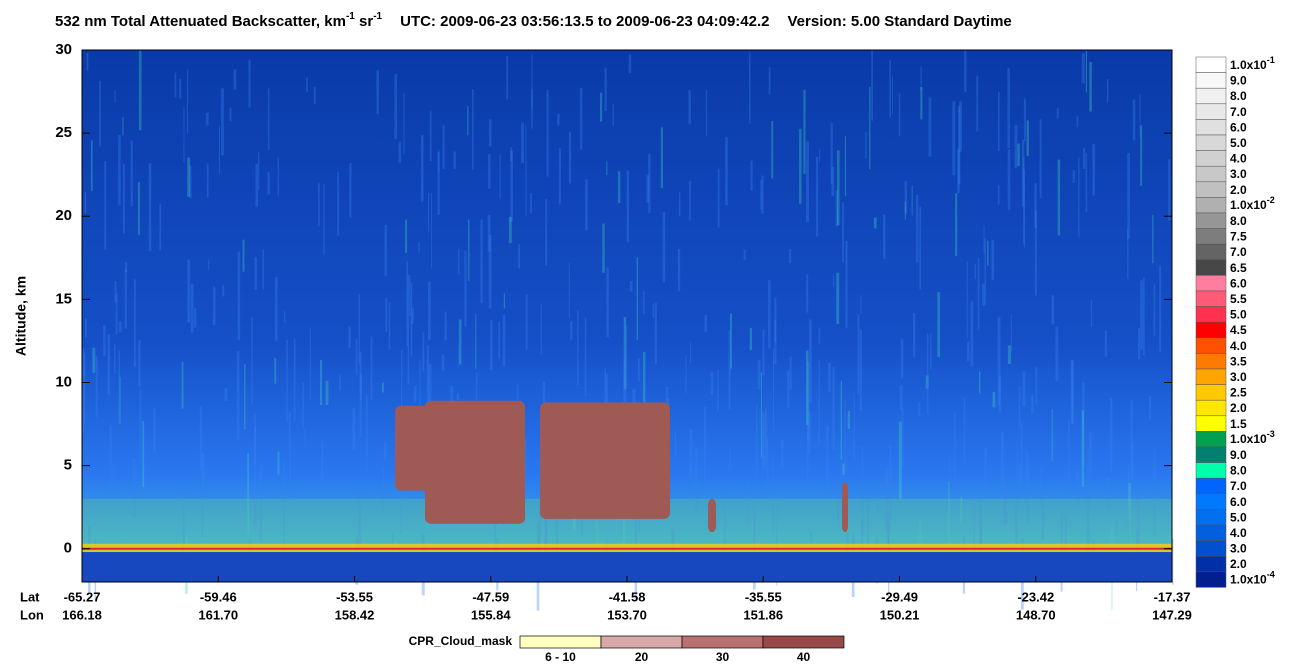 The width and height of the screenshot is (1300, 667). What do you see at coordinates (364, 21) in the screenshot?
I see `title-unit: sr` at bounding box center [364, 21].